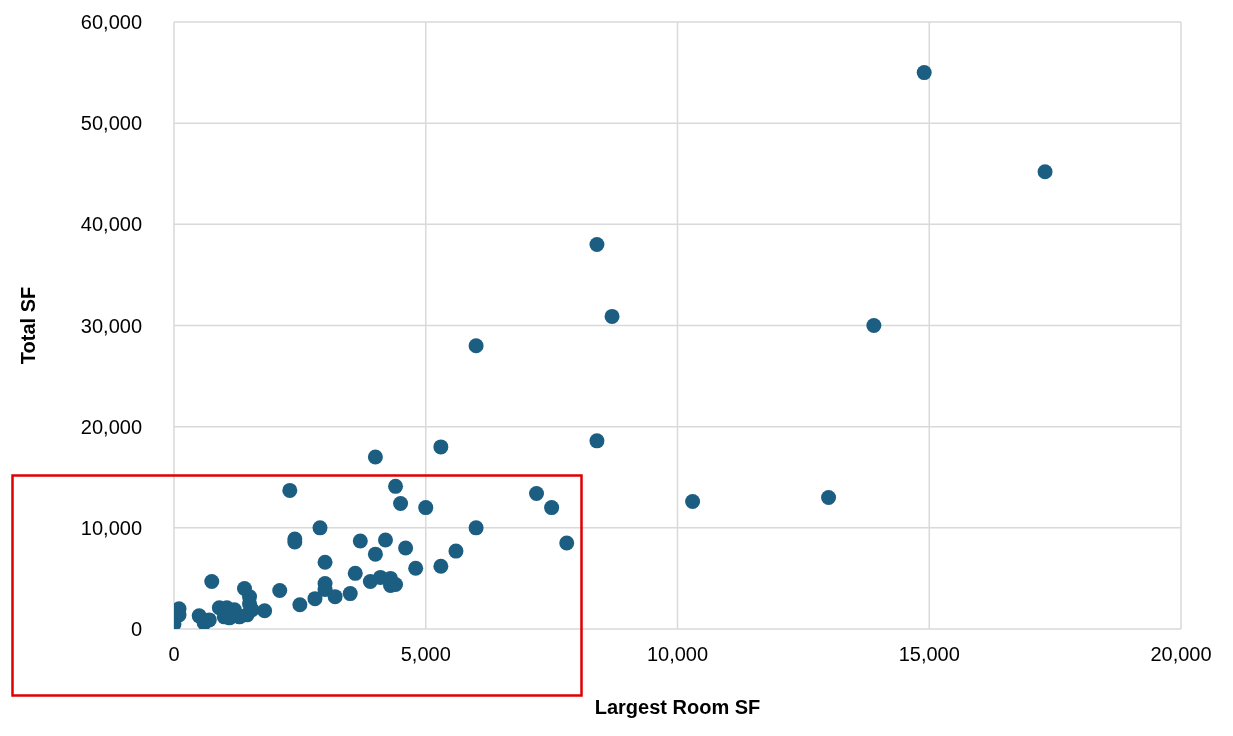 Image resolution: width=1233 pixels, height=736 pixels. I want to click on y-tick-label: 30,000, so click(111, 325).